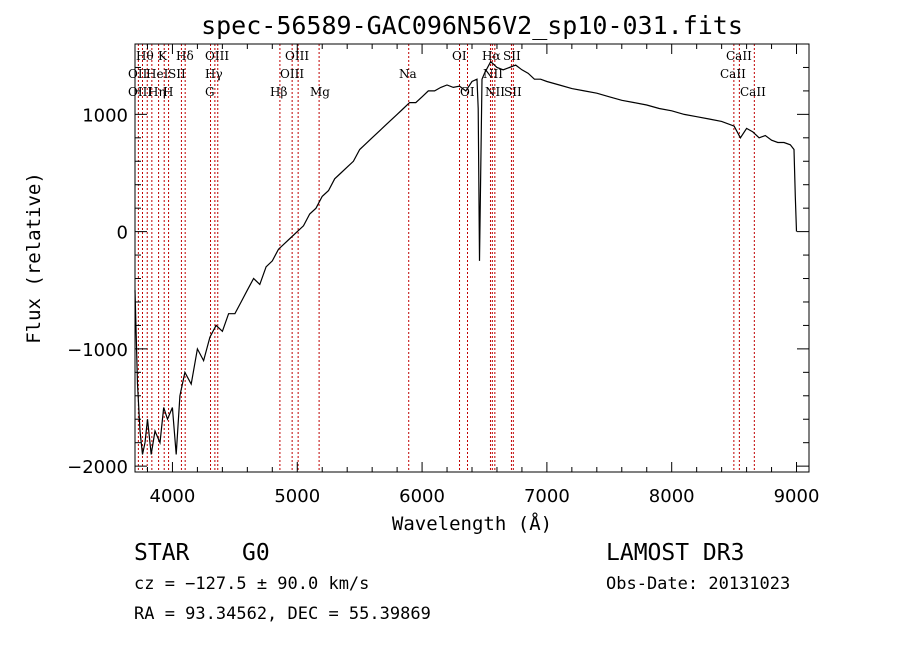 This screenshot has width=900, height=649. Describe the element at coordinates (422, 496) in the screenshot. I see `x-tick-label: 6000` at that location.